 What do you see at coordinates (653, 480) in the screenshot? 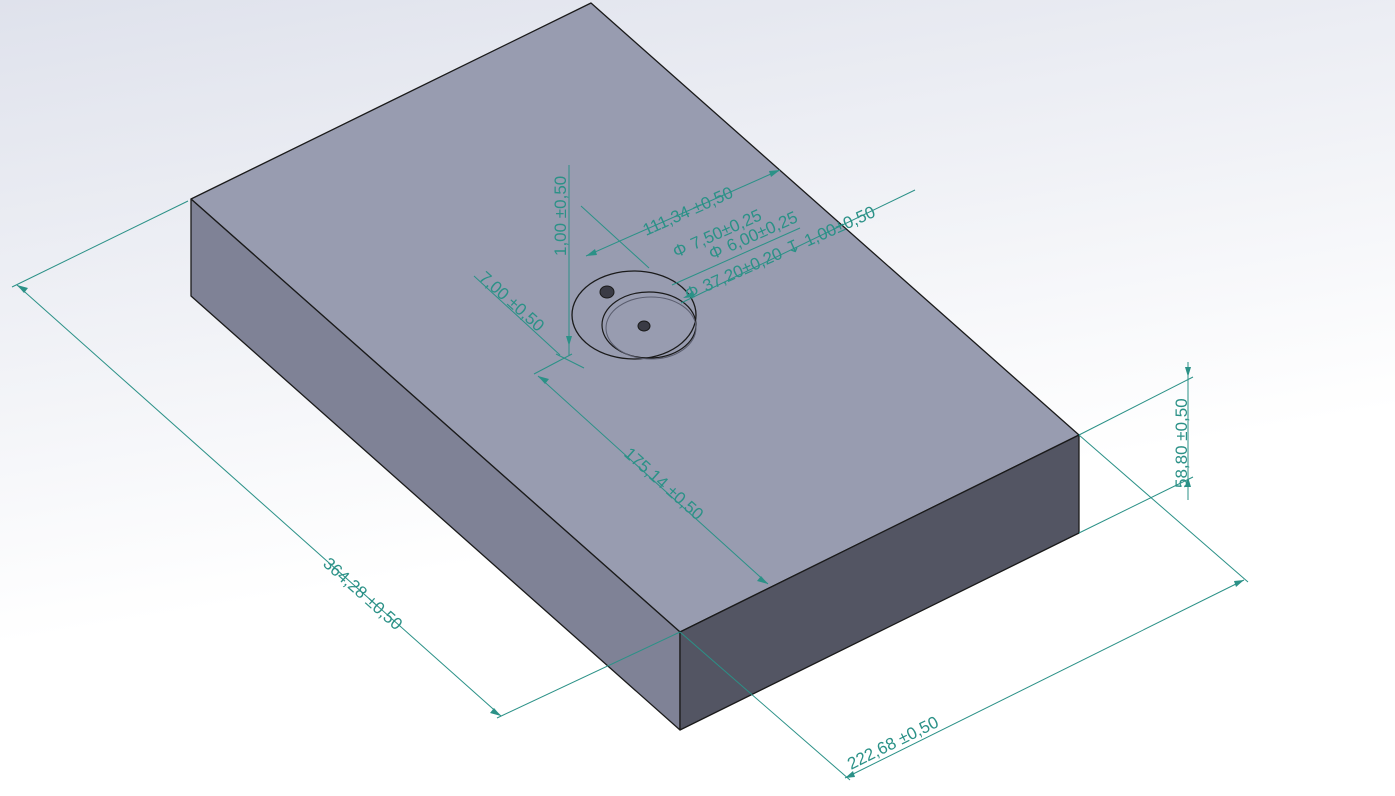
I see `hole-x-dimension-line` at bounding box center [653, 480].